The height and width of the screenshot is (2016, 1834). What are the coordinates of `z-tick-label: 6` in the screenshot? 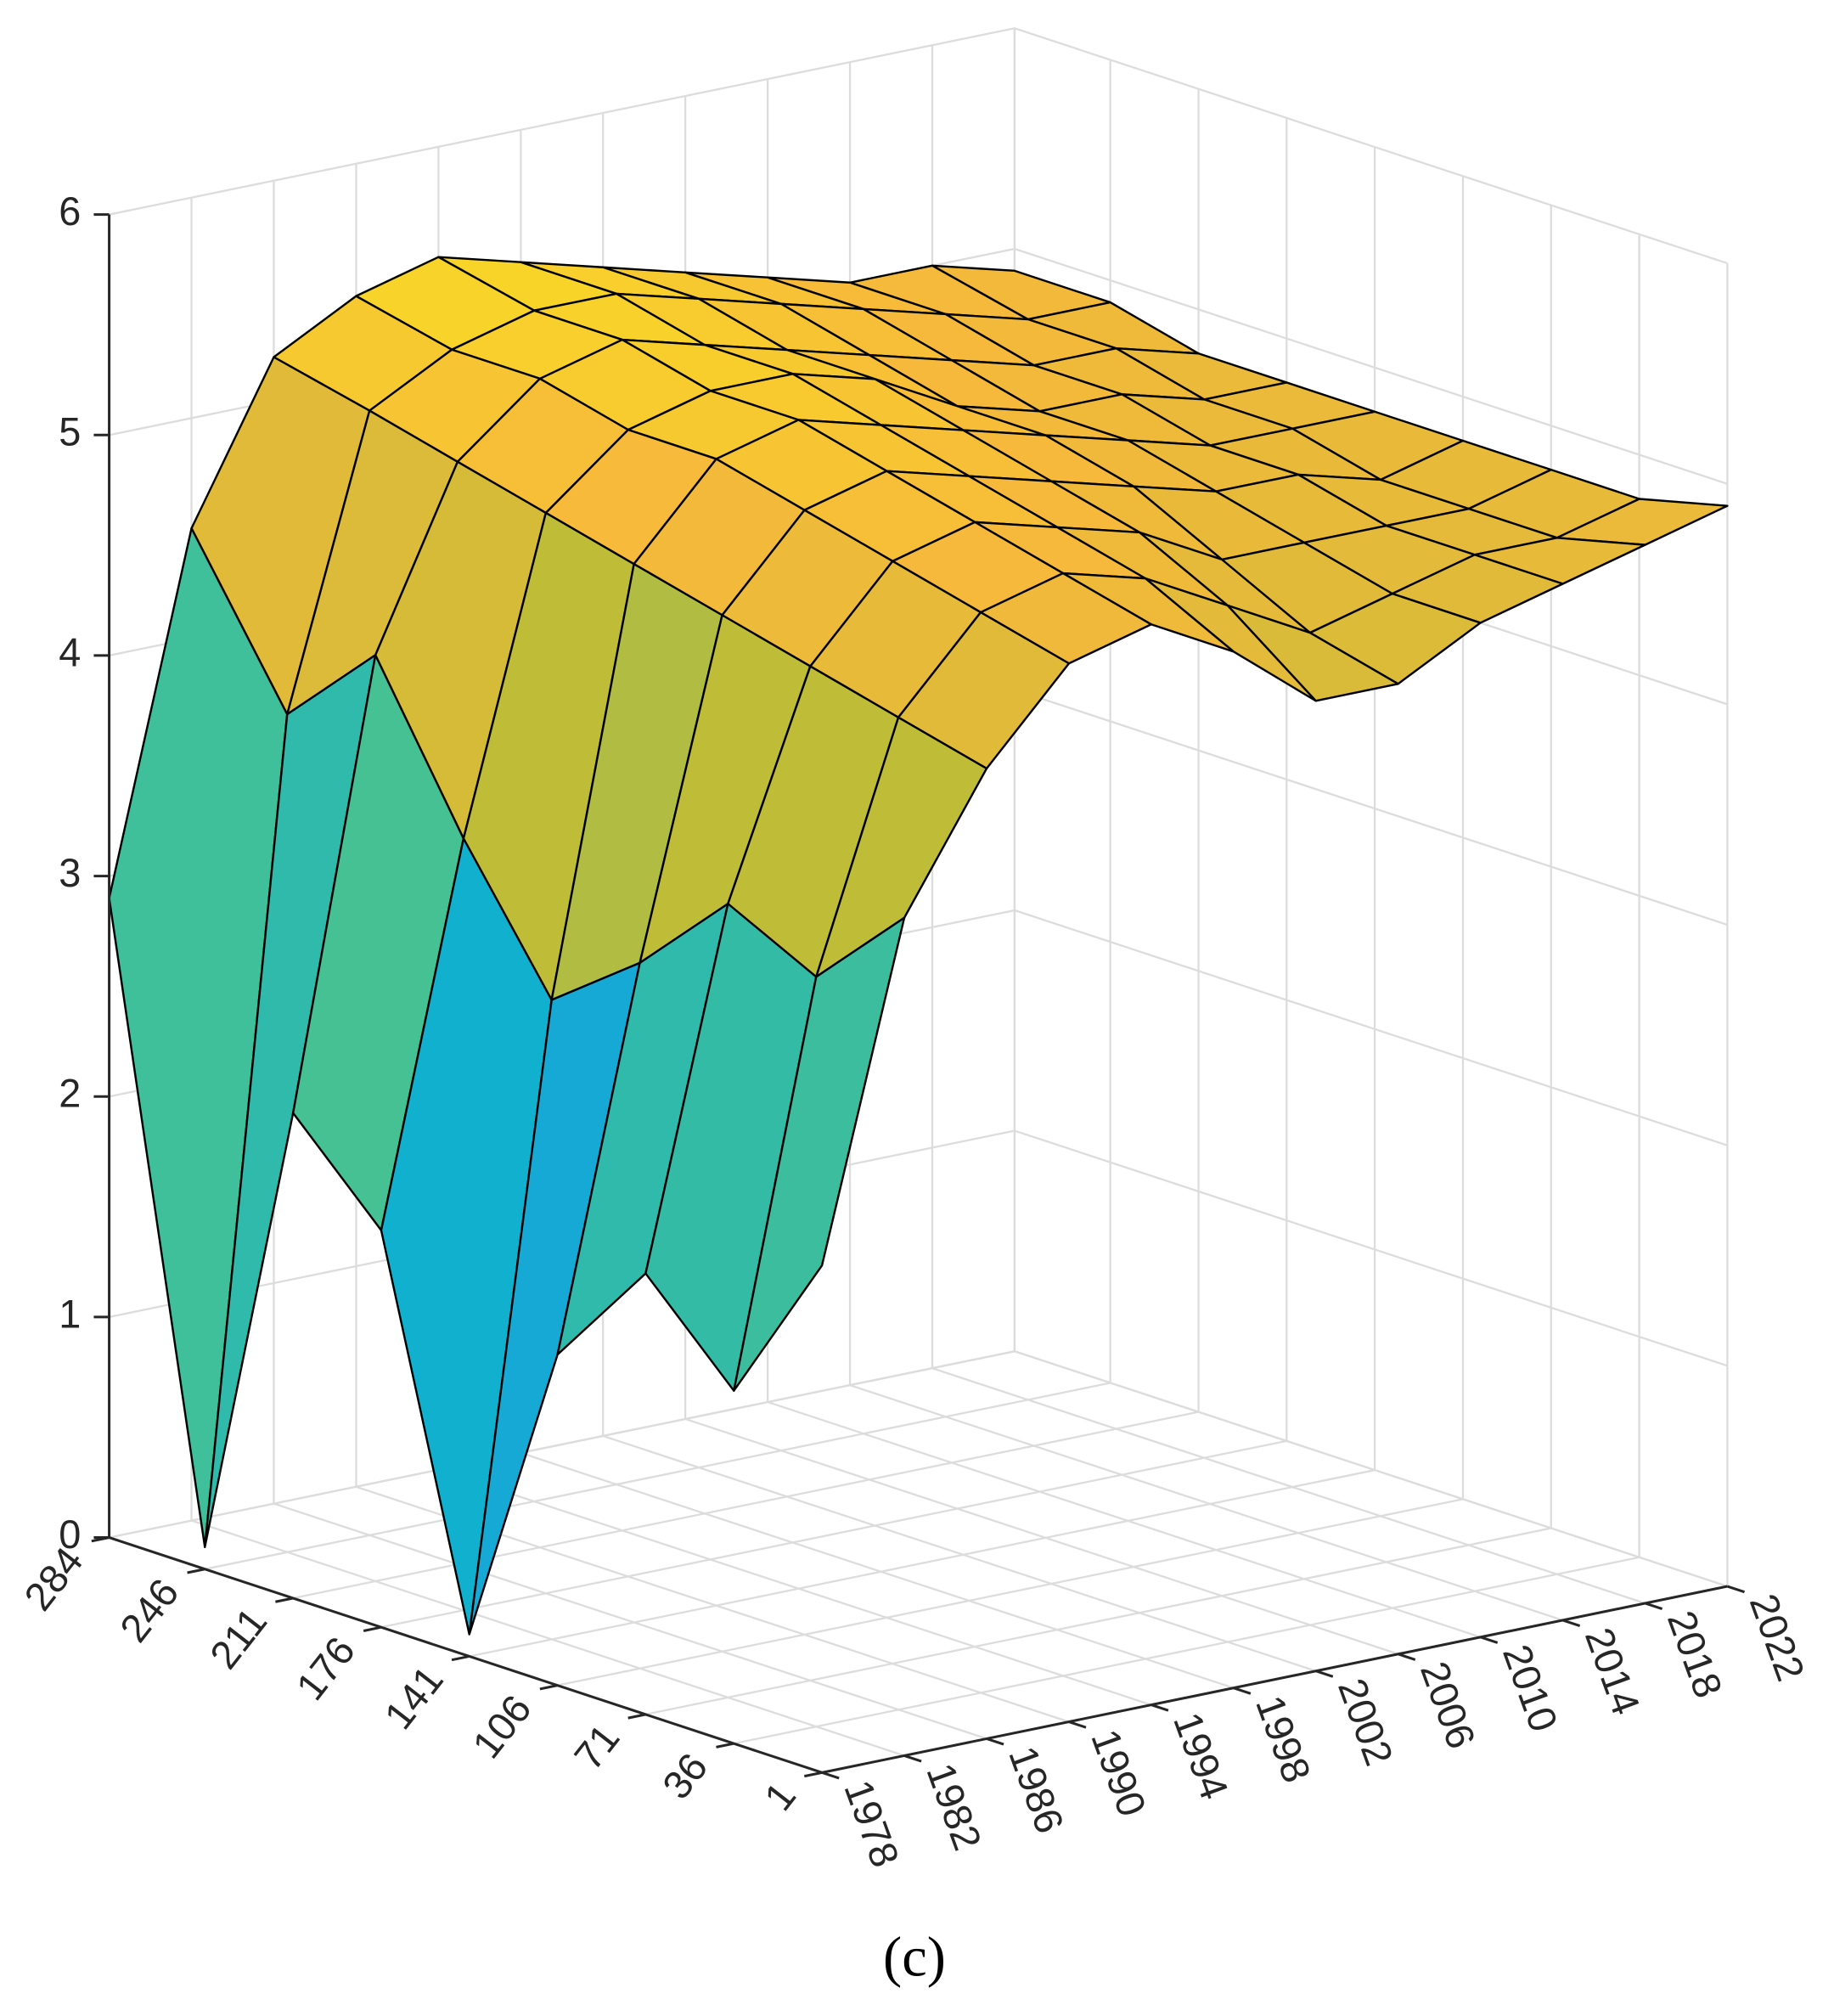 It's located at (70, 211).